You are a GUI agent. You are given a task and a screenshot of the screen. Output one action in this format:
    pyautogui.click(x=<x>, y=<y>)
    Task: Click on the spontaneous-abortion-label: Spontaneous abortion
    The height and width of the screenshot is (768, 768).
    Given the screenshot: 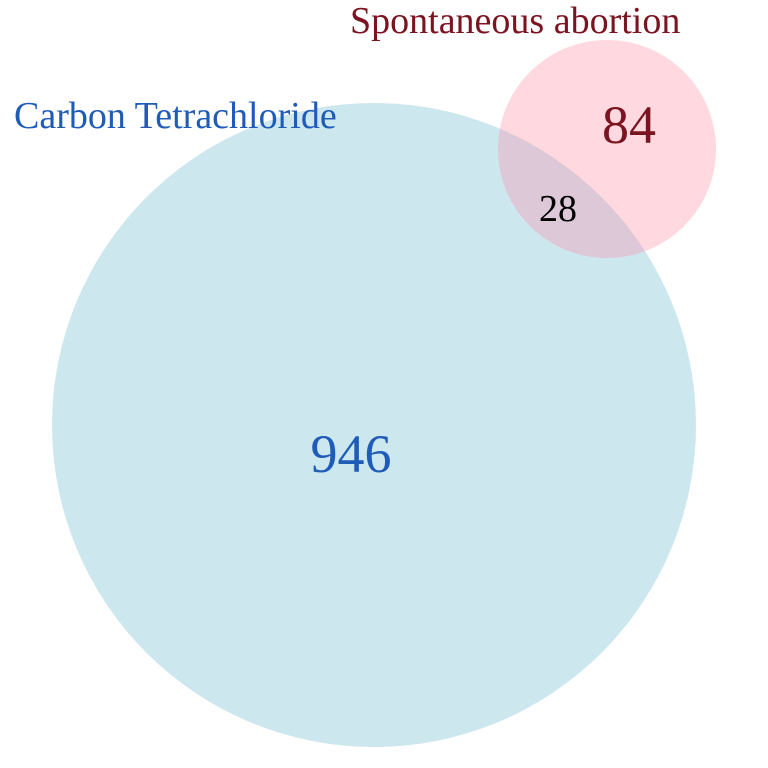 What is the action you would take?
    pyautogui.click(x=515, y=21)
    